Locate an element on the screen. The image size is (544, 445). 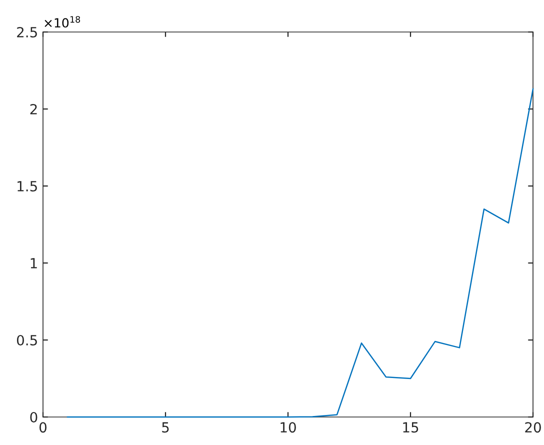
x-tick-label: 20 is located at coordinates (533, 427).